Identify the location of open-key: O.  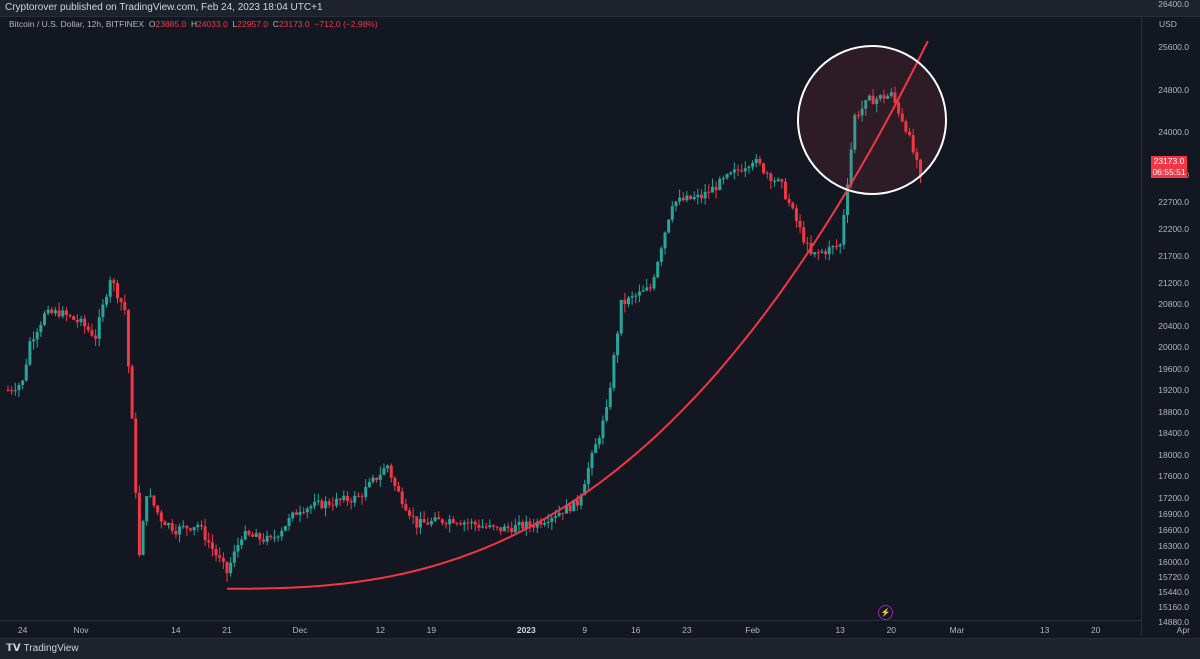
(152, 24).